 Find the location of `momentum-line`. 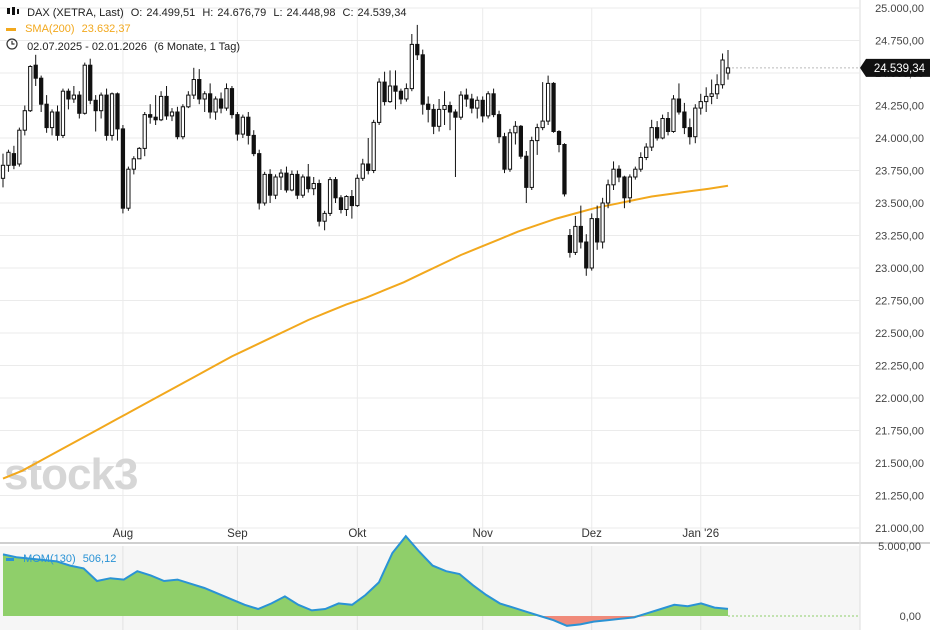

momentum-line is located at coordinates (365, 580).